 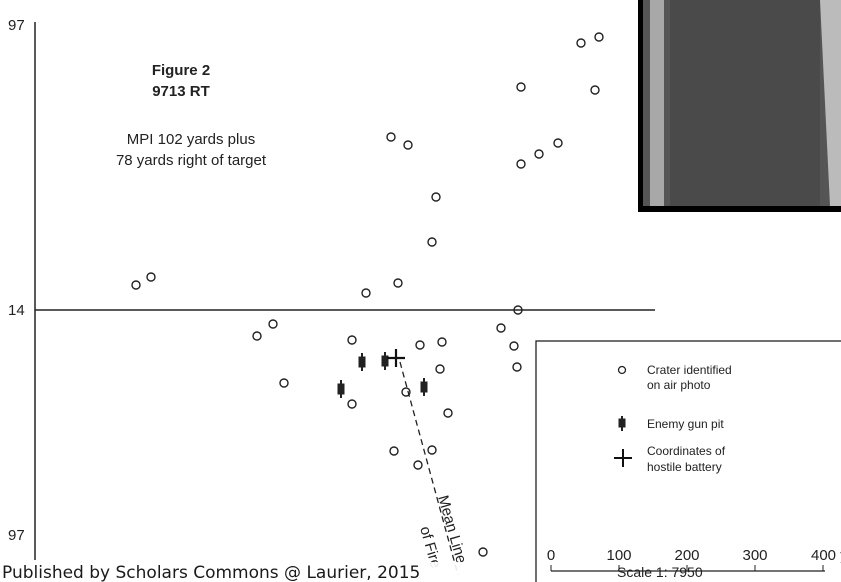 What do you see at coordinates (16, 310) in the screenshot?
I see `axis-label: 14` at bounding box center [16, 310].